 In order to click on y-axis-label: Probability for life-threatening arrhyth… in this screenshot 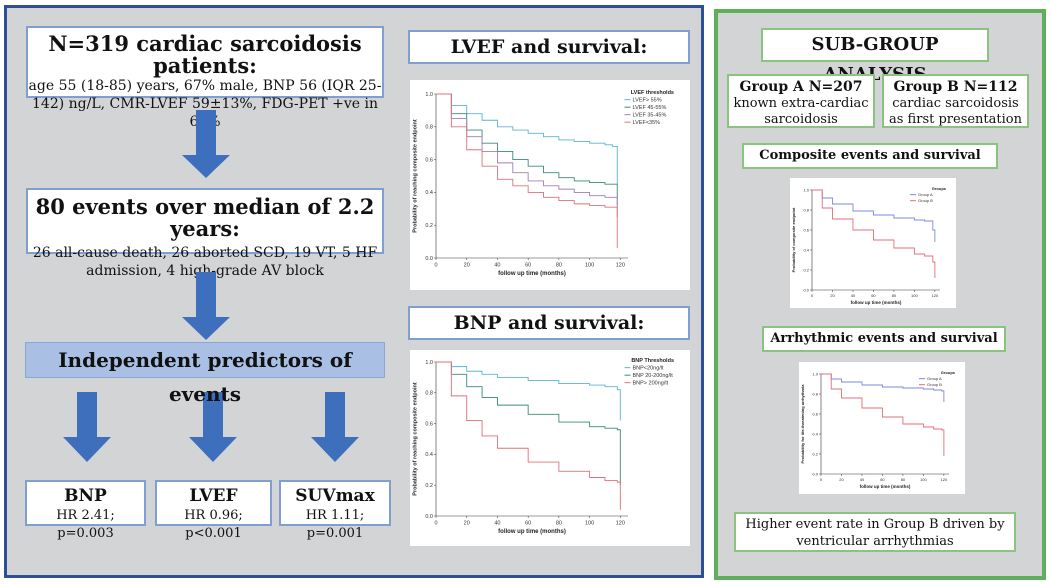, I will do `click(802, 424)`.